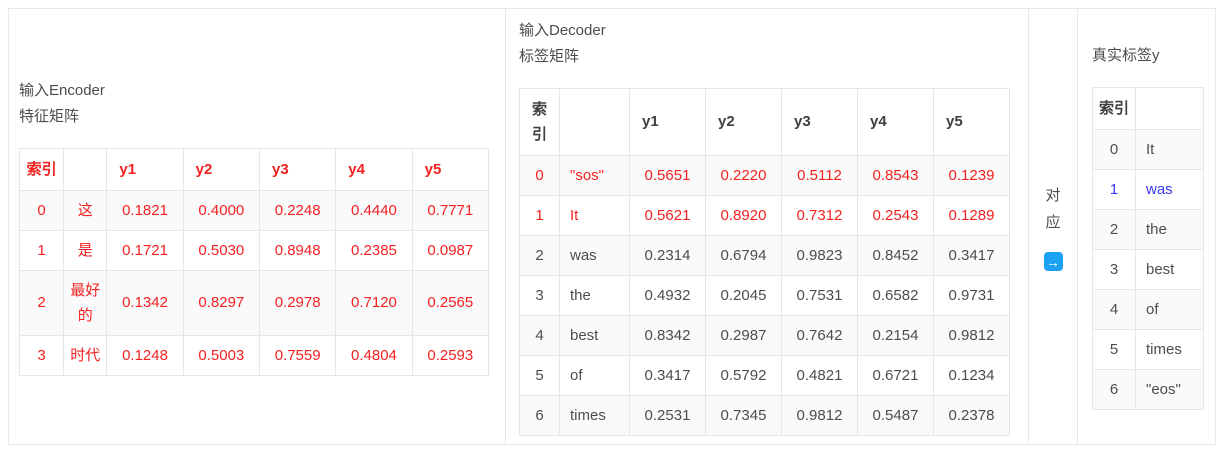 The image size is (1227, 454). I want to click on labels-panel: 真实标签y 索引 0 It 1 was 2 the 3 best 4 of 5 times 6 "eos", so click(1146, 226).